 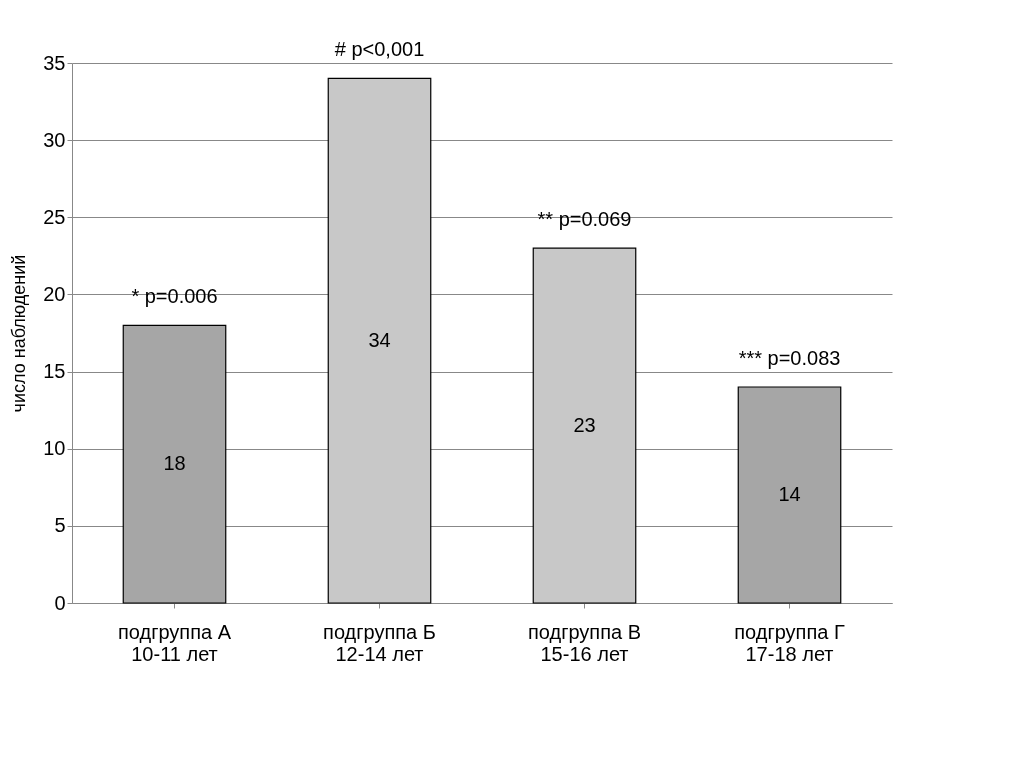 What do you see at coordinates (789, 358) in the screenshot?
I see `annotation: *** p=0.083` at bounding box center [789, 358].